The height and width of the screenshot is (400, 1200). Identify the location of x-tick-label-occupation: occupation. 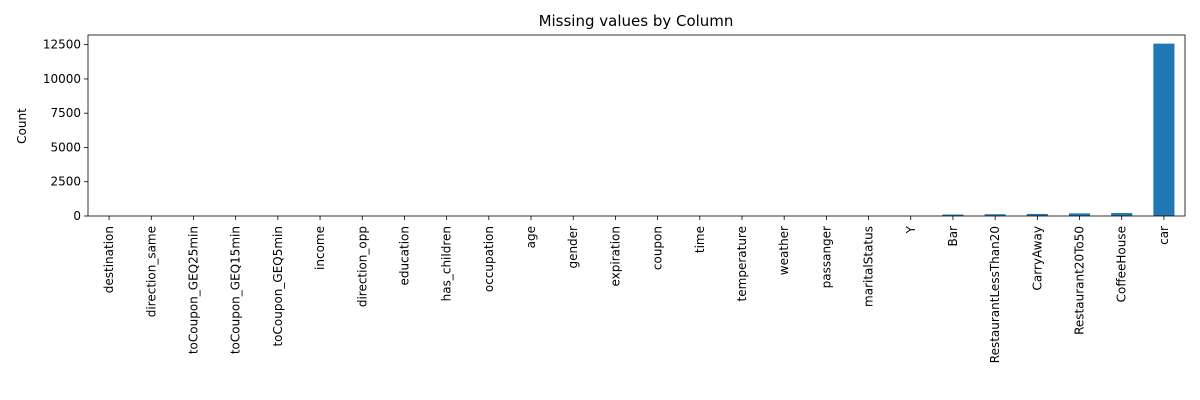
(489, 259).